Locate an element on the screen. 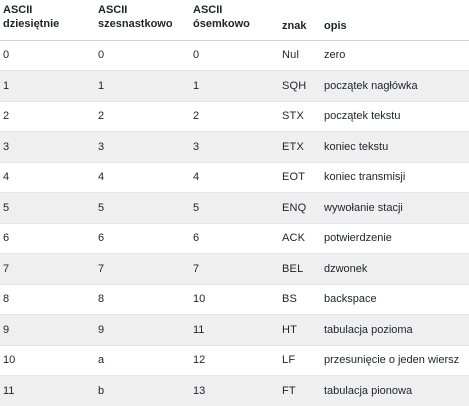 The height and width of the screenshot is (406, 469). cell-char: STX is located at coordinates (300, 116).